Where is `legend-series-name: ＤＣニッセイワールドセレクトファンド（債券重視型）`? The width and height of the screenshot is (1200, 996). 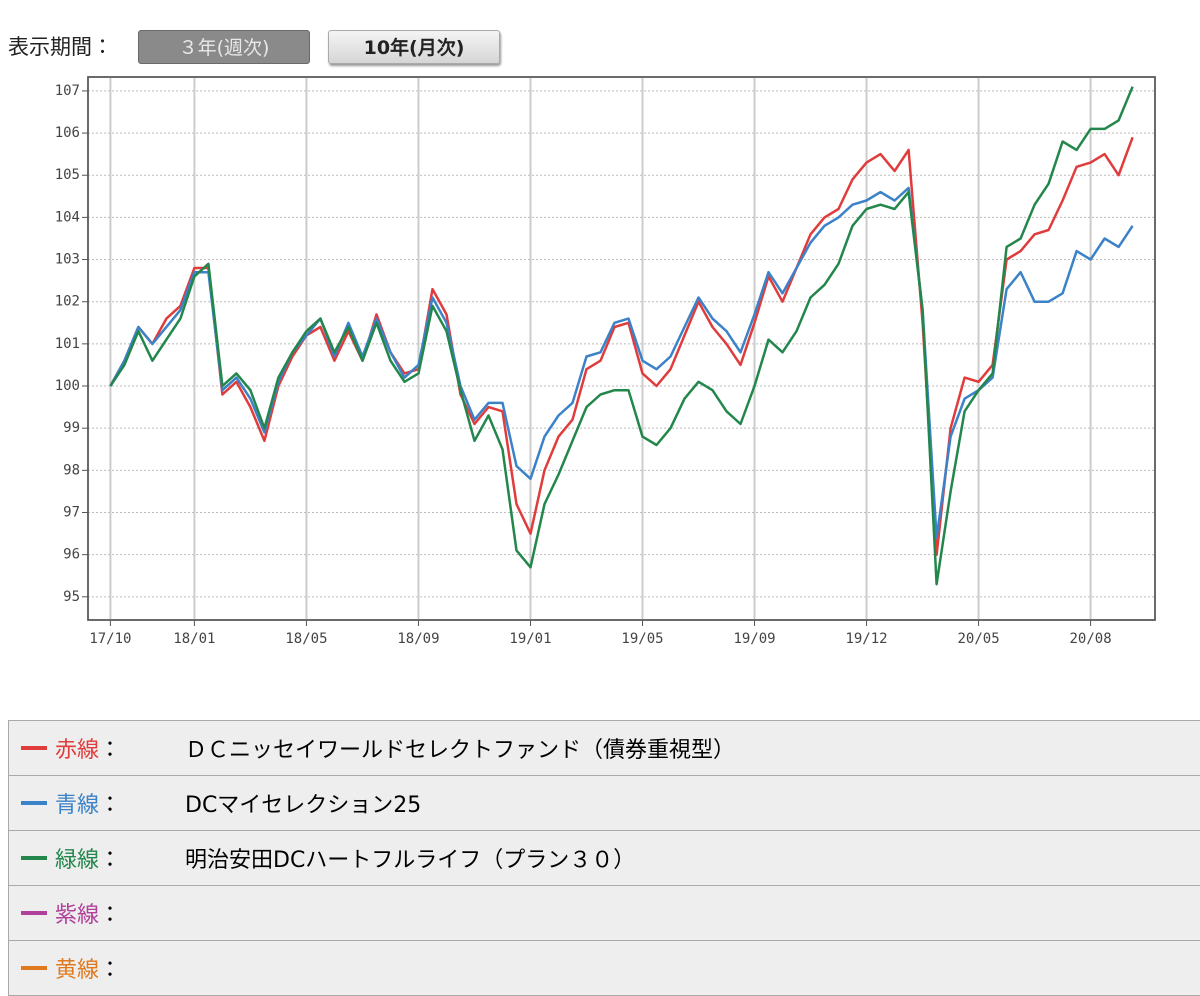
legend-series-name: ＤＣニッセイワールドセレクトファンド（債券重視型） is located at coordinates (460, 750).